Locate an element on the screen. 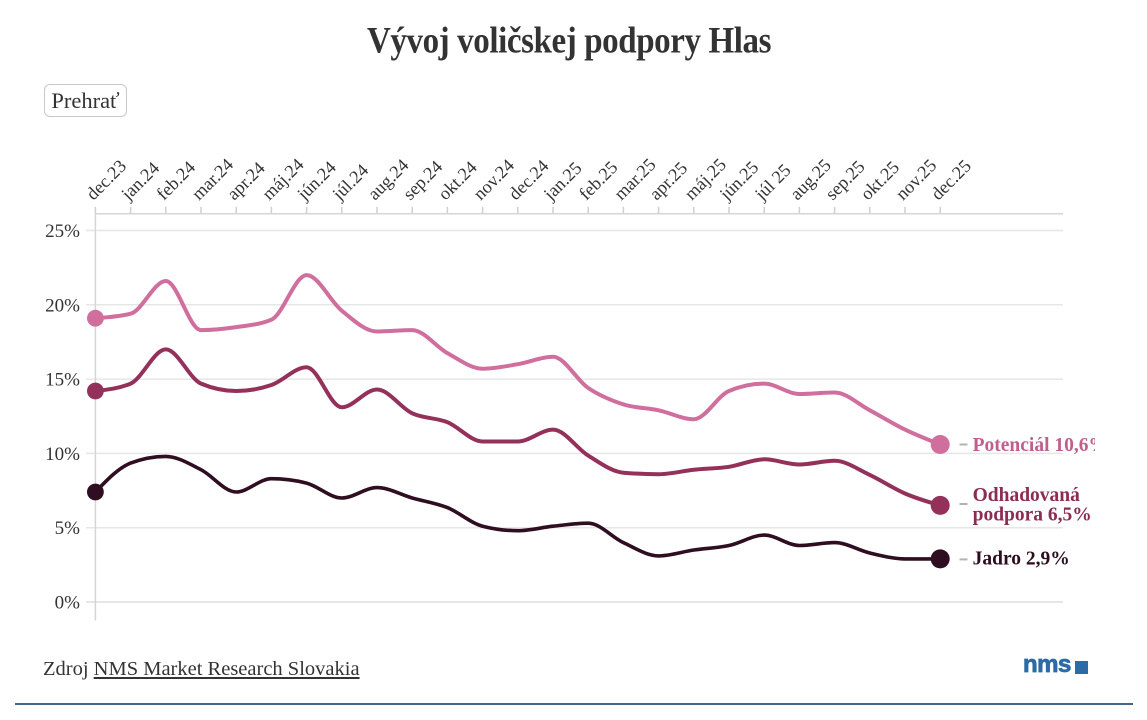  svg-text: okt.24 is located at coordinates (457, 180).